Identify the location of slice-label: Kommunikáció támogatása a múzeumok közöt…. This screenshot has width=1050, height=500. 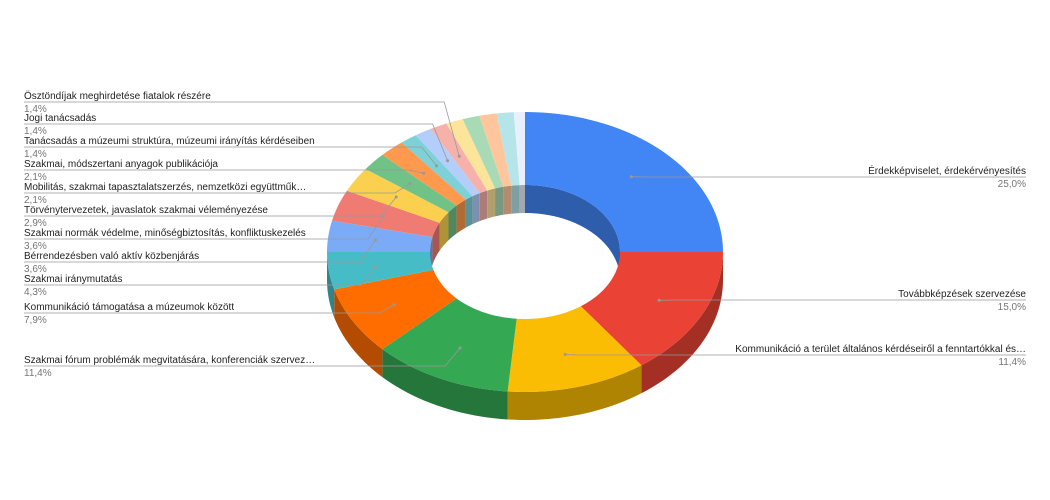
(129, 307).